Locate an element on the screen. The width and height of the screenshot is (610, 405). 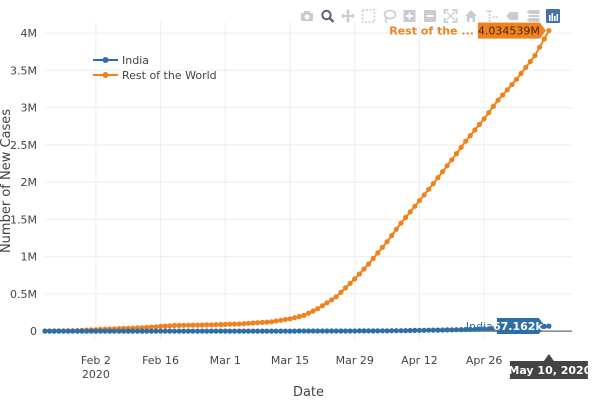
lasso-select-icon is located at coordinates (389, 16).